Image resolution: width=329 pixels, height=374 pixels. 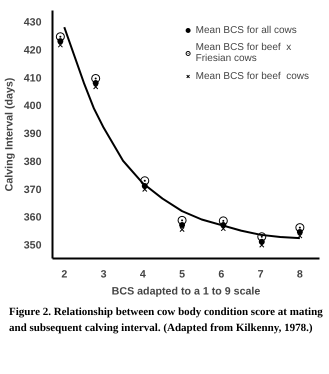 What do you see at coordinates (33, 218) in the screenshot?
I see `y-tick-label: 360` at bounding box center [33, 218].